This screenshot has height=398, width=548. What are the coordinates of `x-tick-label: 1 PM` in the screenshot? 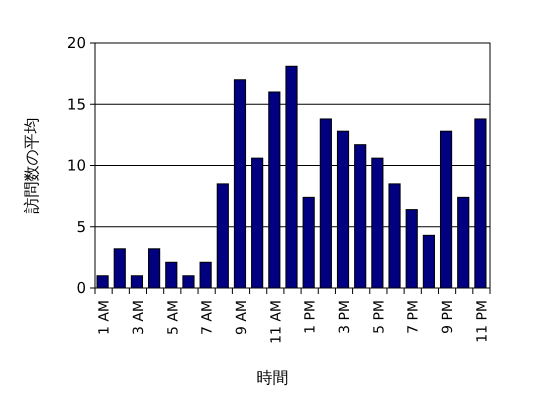 It's located at (310, 317).